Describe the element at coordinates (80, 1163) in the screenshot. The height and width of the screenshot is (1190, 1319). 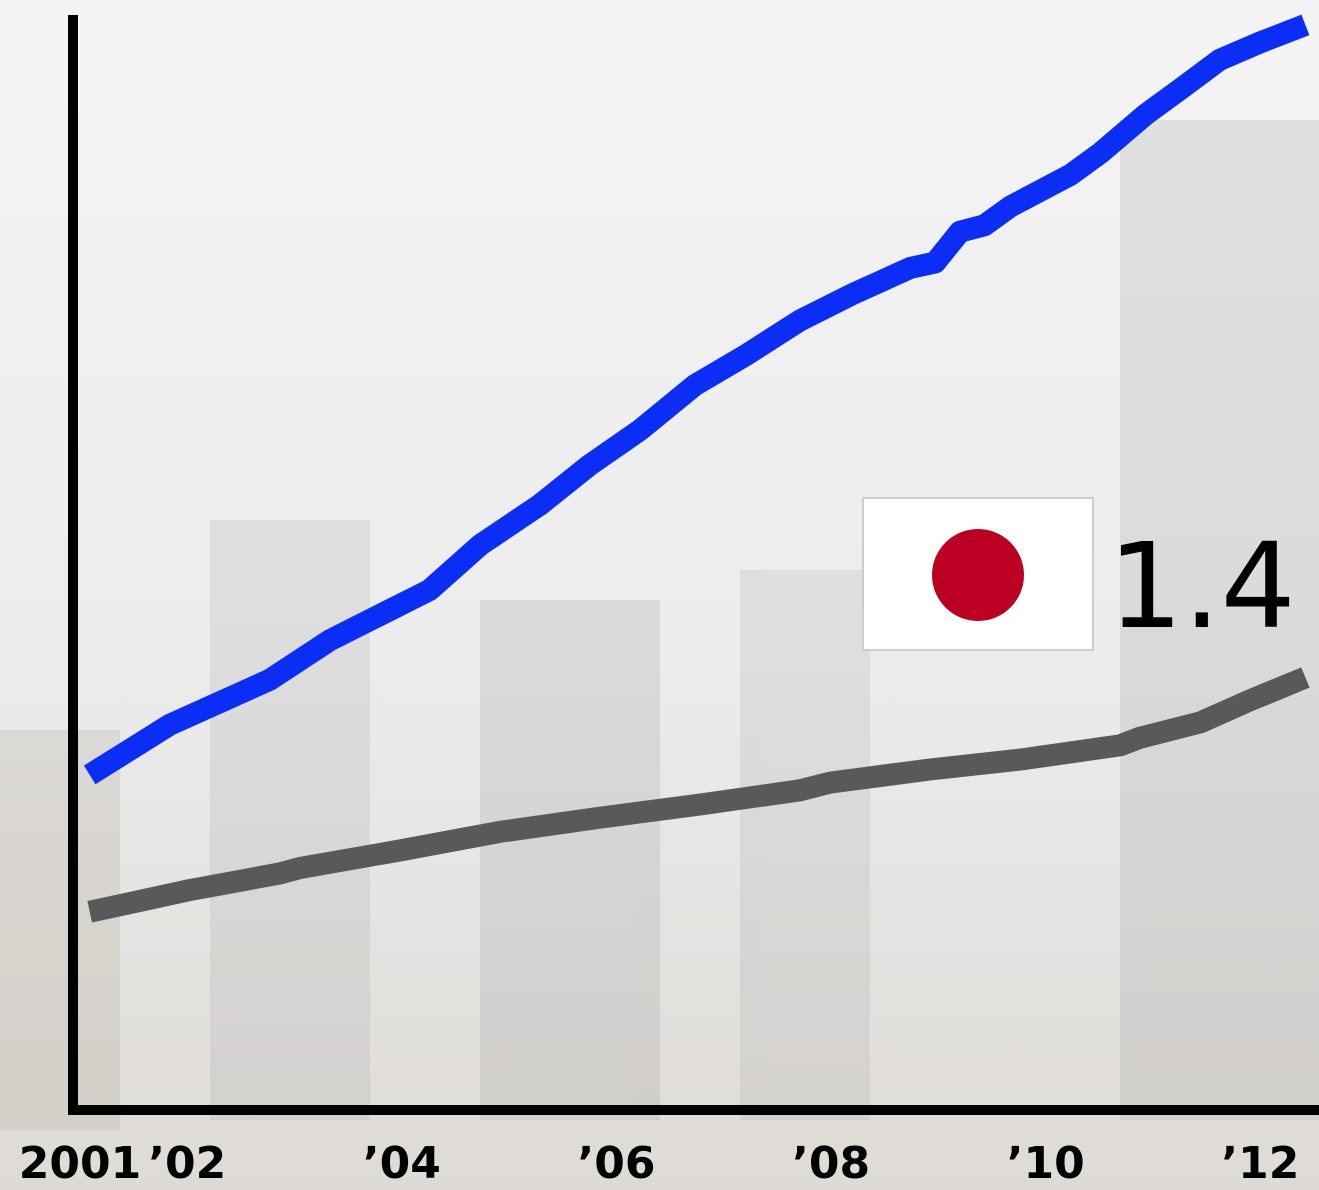
I see `x-tick-label: 2001` at that location.